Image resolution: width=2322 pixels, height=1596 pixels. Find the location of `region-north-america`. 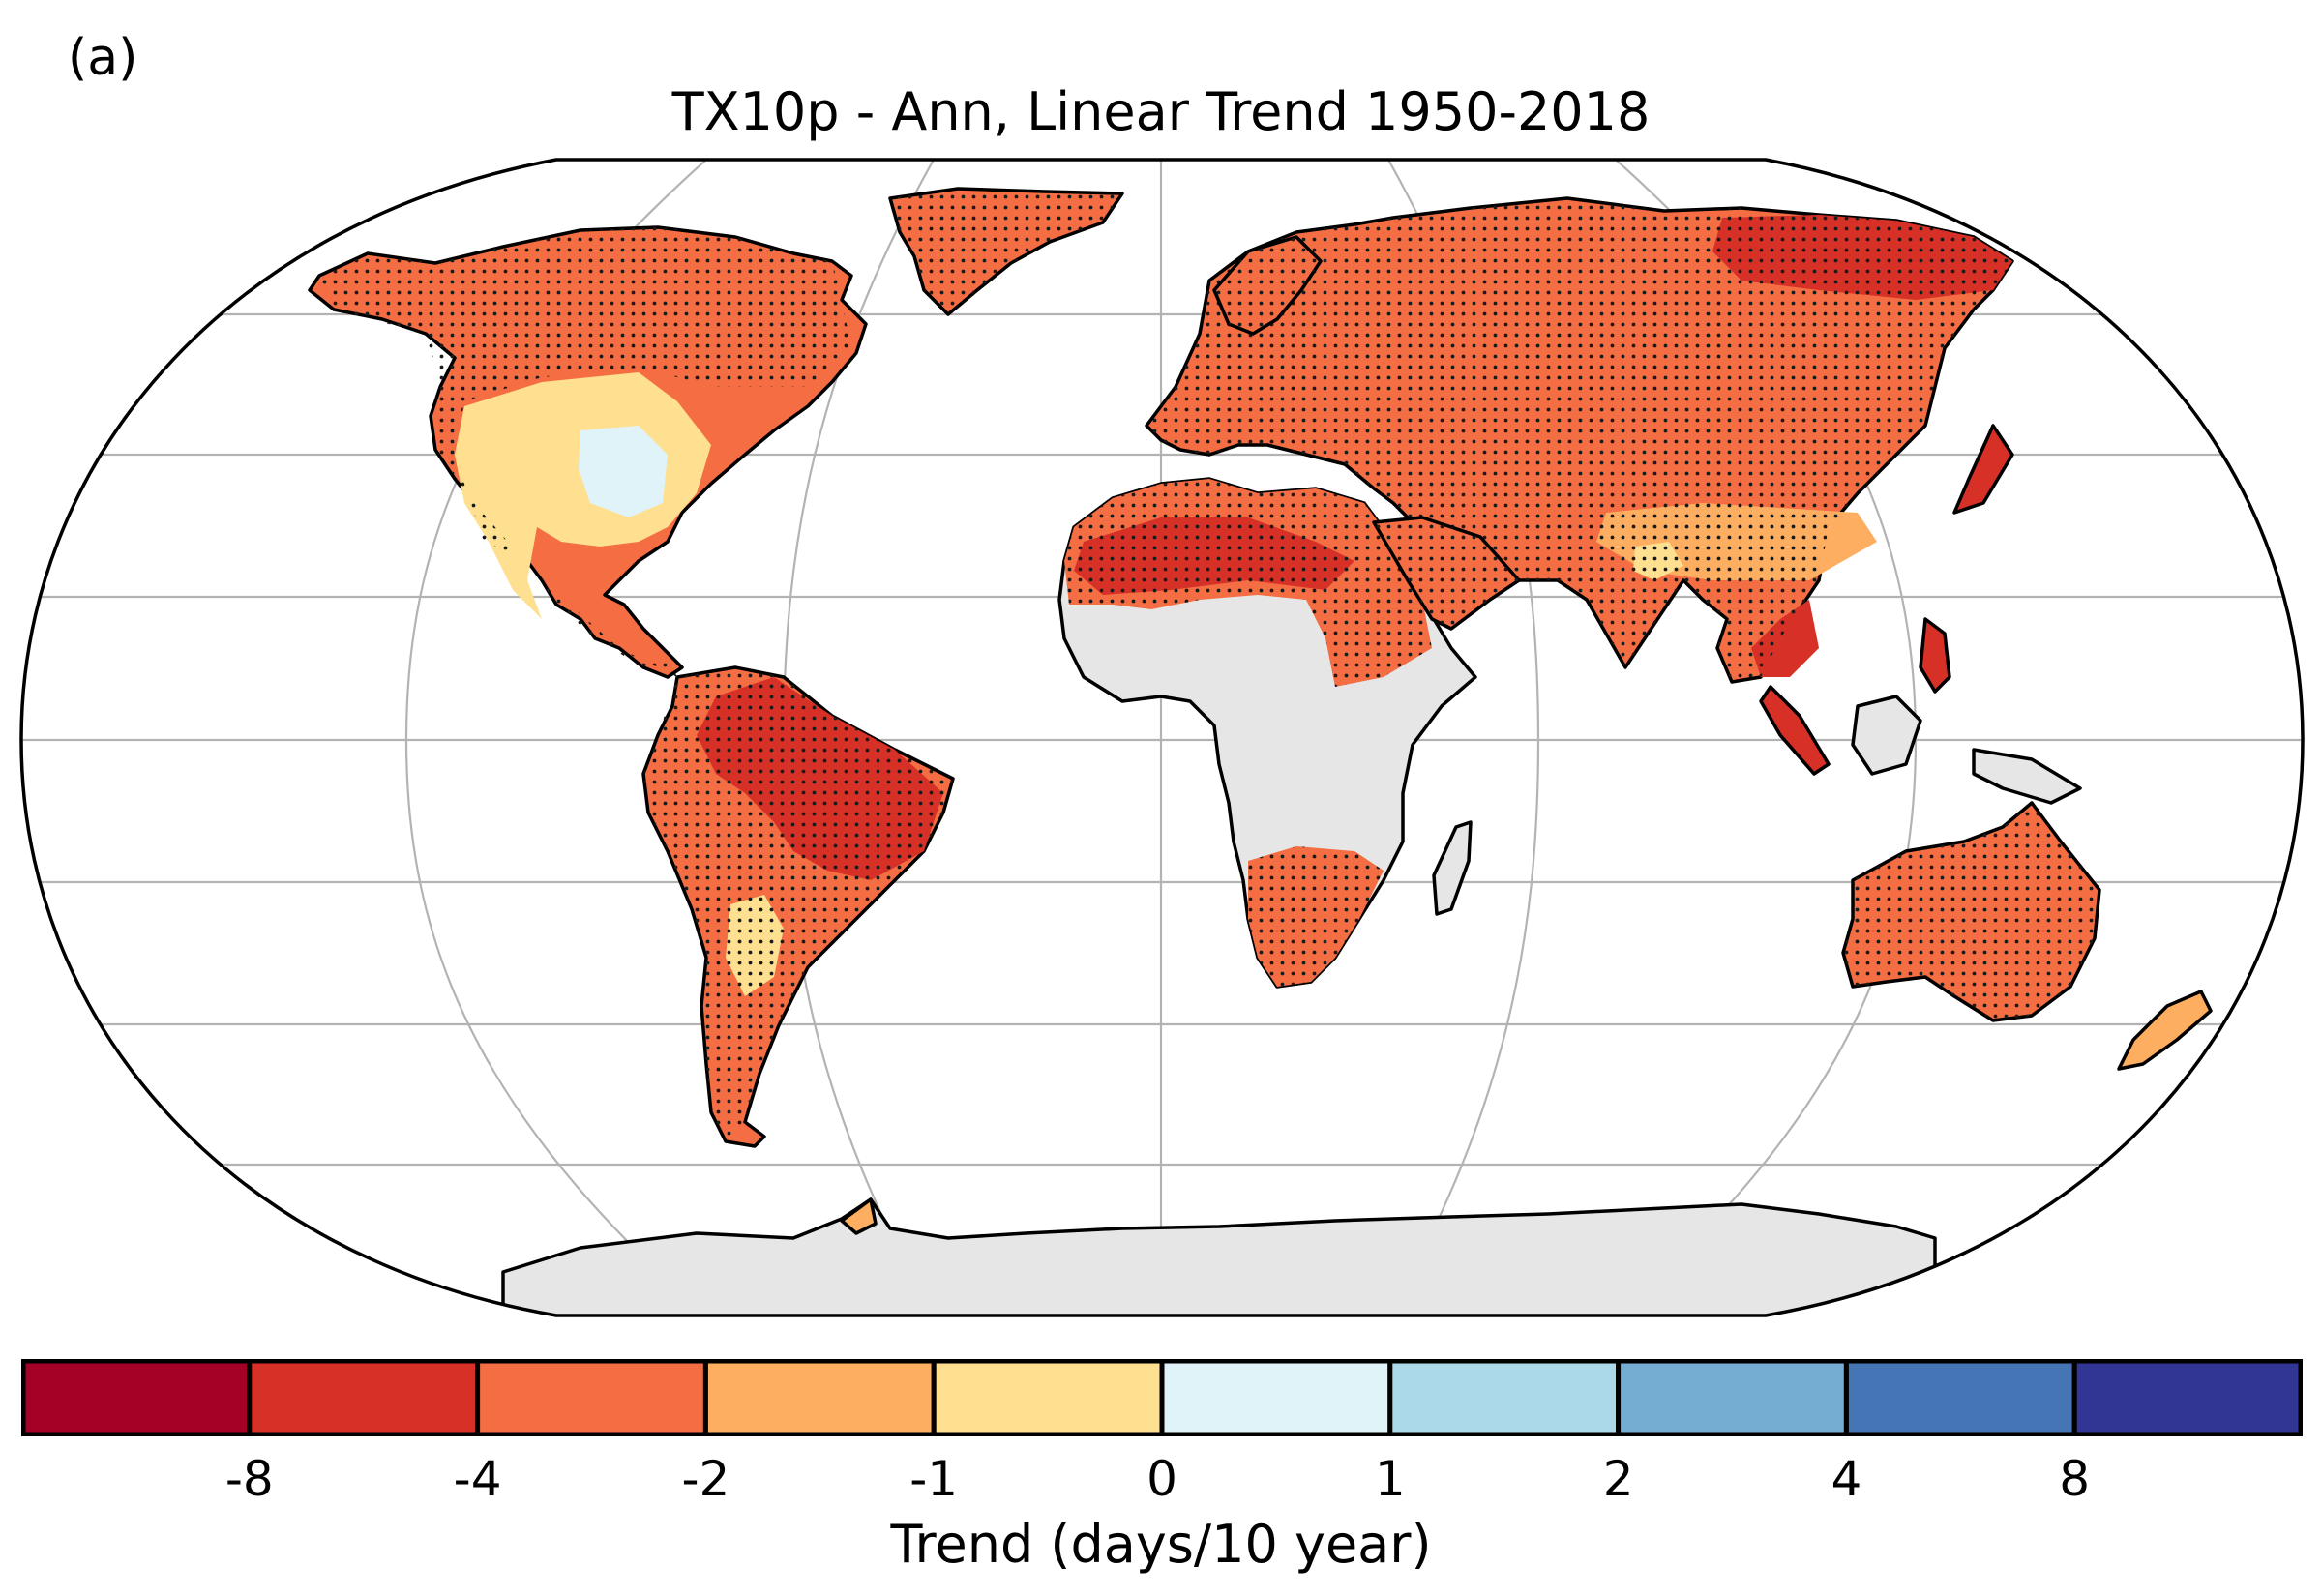

region-north-america is located at coordinates (588, 452).